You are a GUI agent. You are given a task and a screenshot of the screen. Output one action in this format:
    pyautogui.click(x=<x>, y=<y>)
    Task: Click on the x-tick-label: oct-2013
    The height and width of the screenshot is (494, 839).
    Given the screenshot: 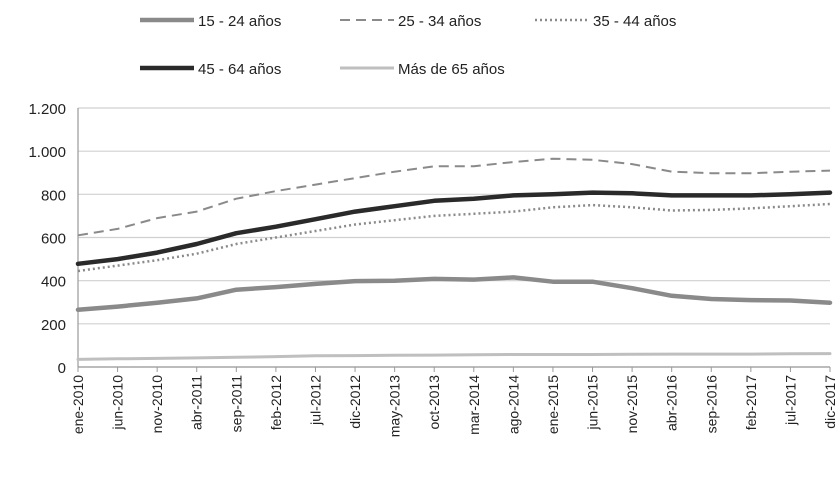 What is the action you would take?
    pyautogui.click(x=434, y=402)
    